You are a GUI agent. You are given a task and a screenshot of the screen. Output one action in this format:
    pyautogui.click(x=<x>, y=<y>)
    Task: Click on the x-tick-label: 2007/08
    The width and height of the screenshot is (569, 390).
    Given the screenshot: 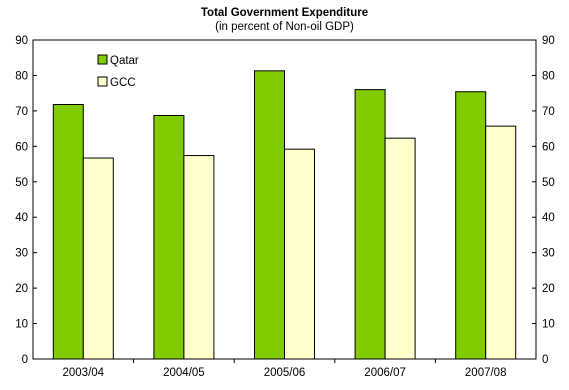 What is the action you would take?
    pyautogui.click(x=486, y=373)
    